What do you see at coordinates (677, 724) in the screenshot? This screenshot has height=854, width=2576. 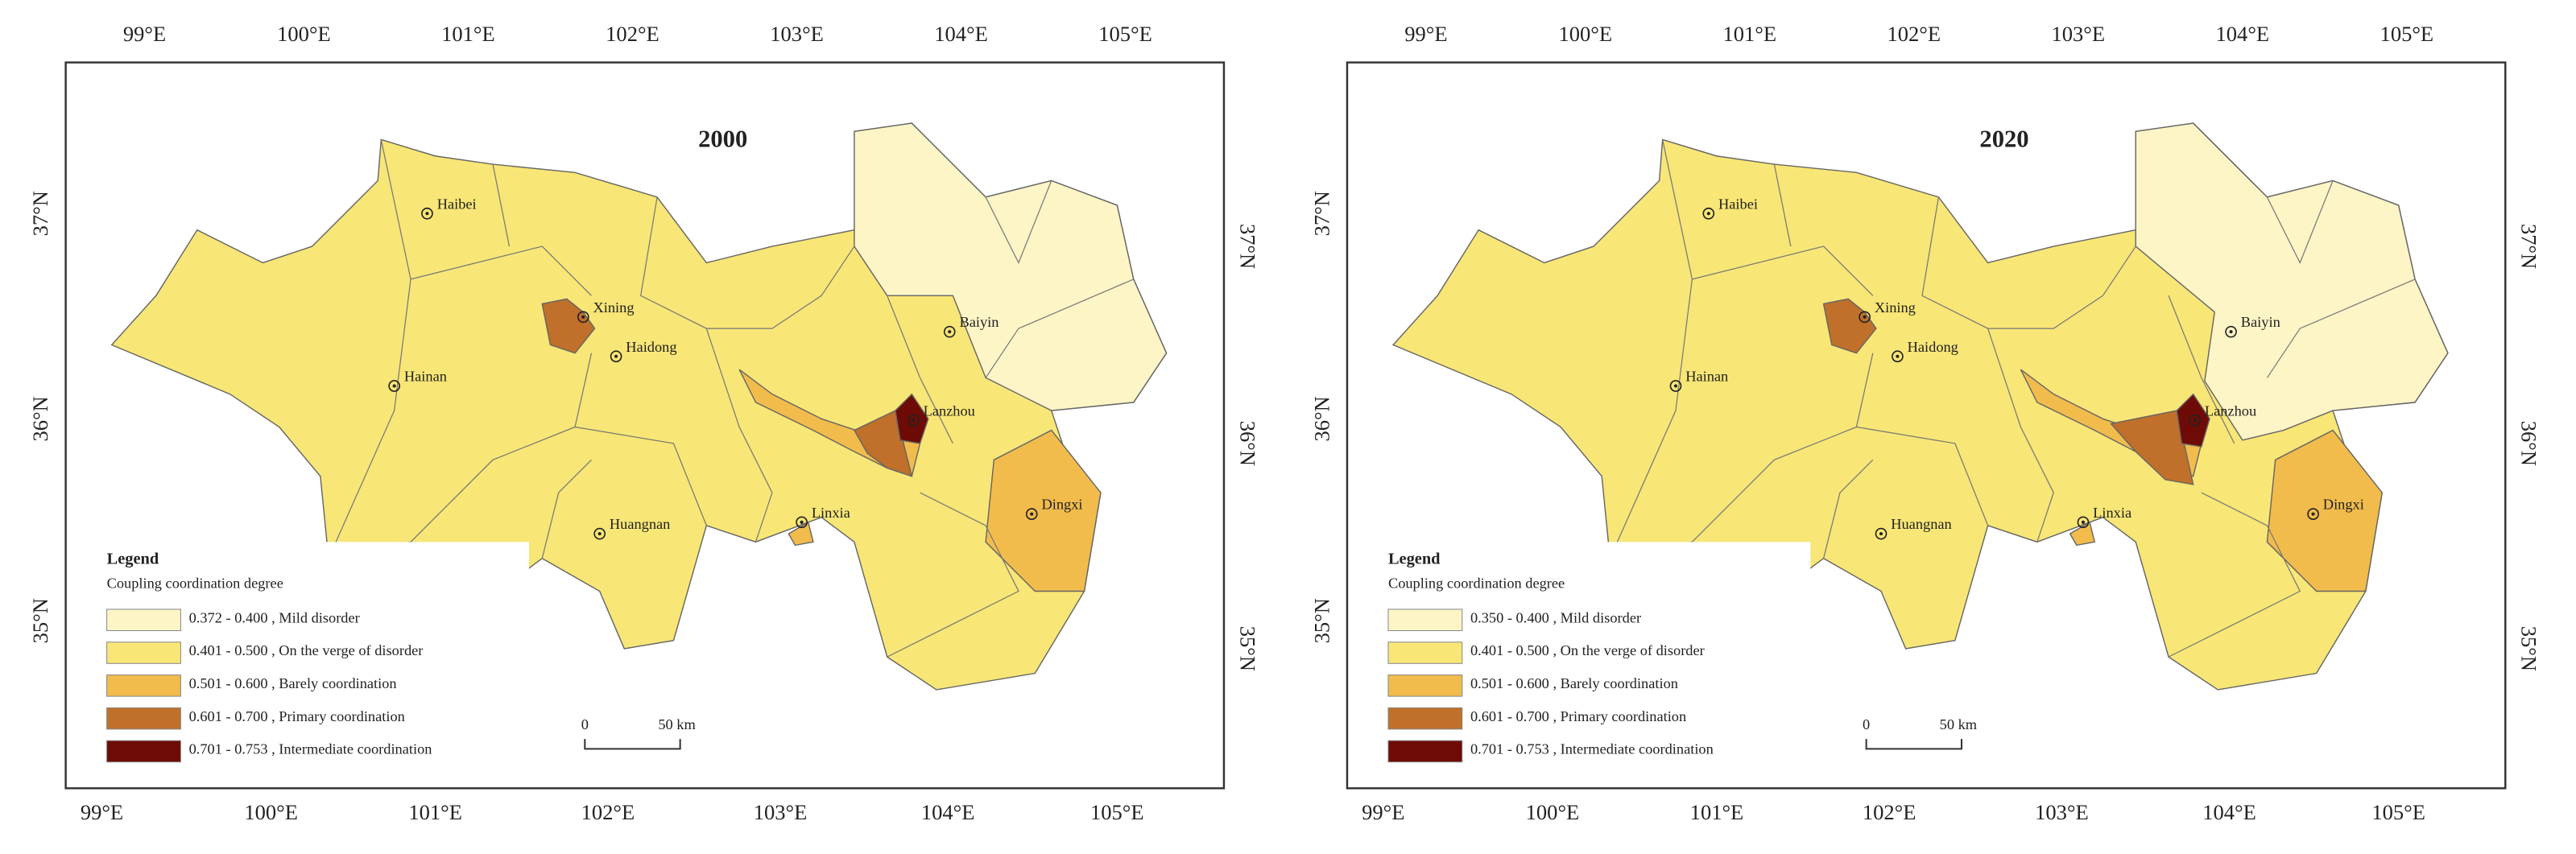 I see `scale-distance: 50 km` at bounding box center [677, 724].